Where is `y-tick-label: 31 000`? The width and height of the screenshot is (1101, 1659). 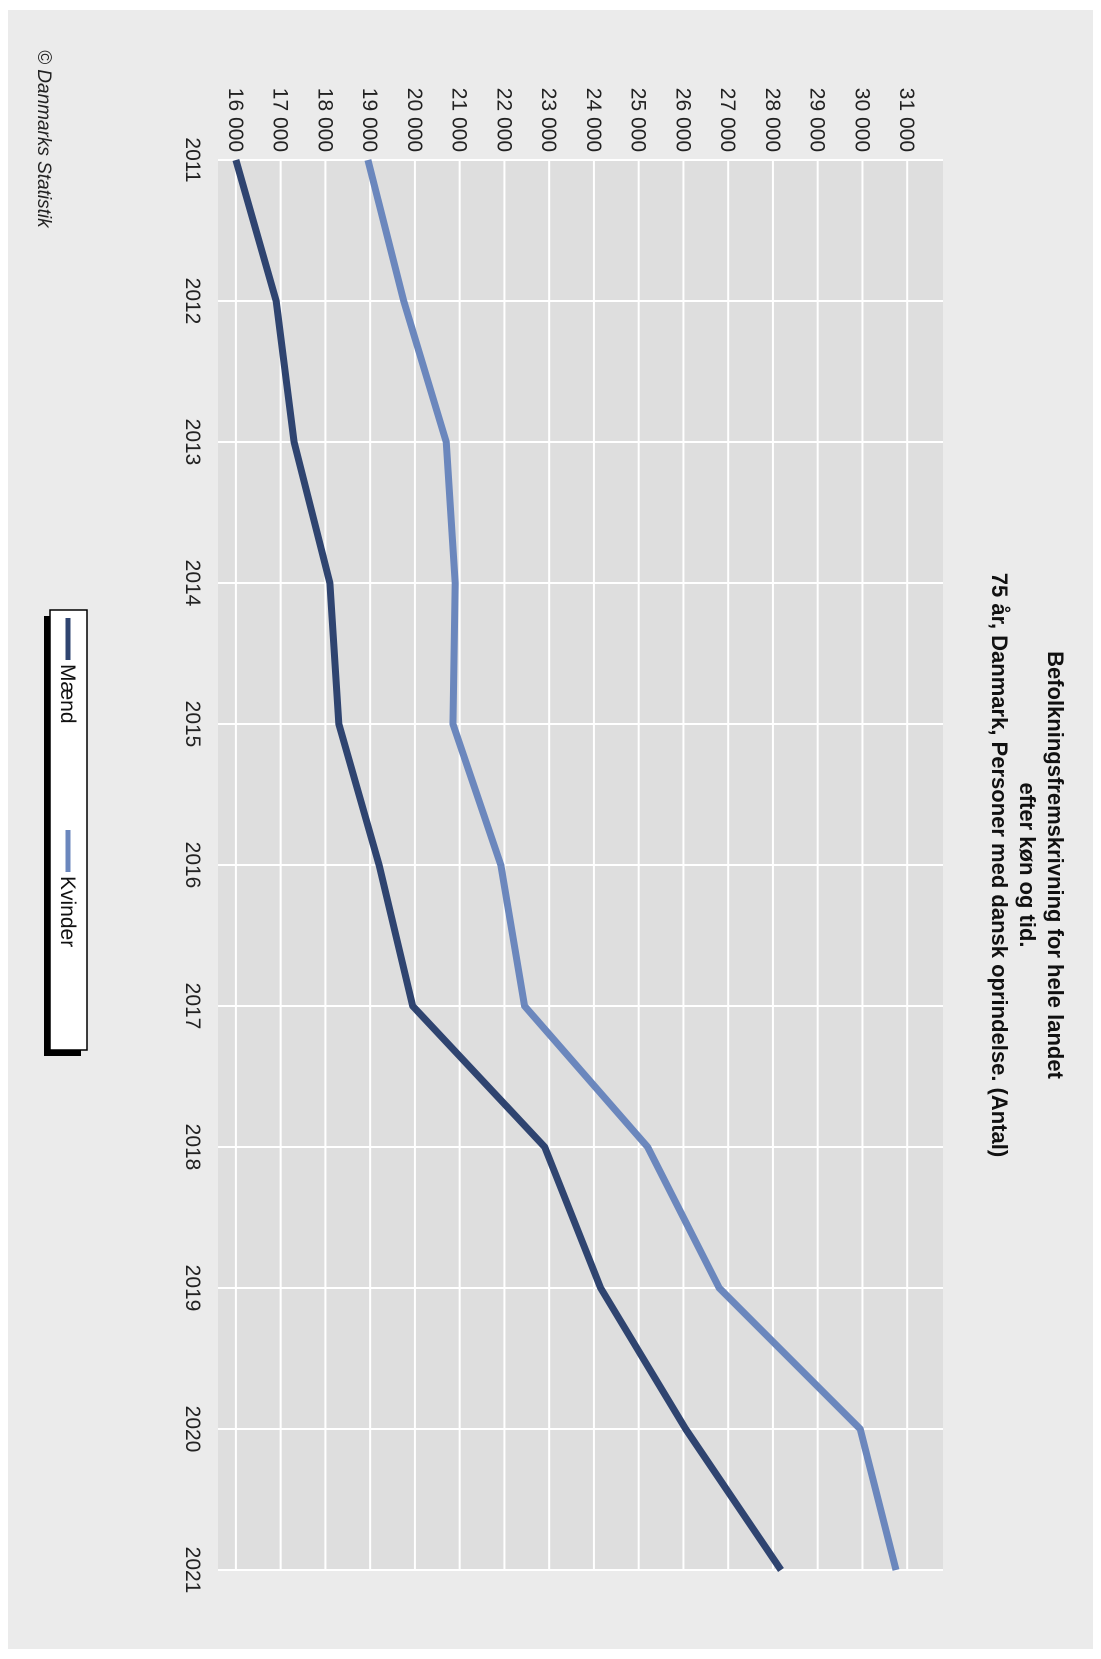
y-tick-label: 31 000 is located at coordinates (906, 120).